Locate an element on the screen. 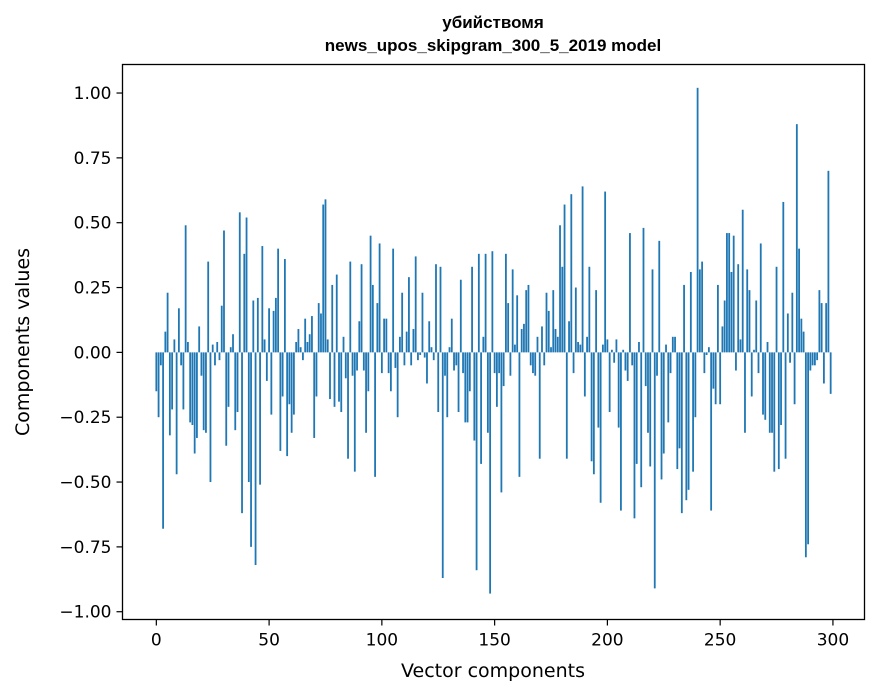 This screenshot has width=880, height=696. y-tick-label: 0.00 is located at coordinates (93, 353).